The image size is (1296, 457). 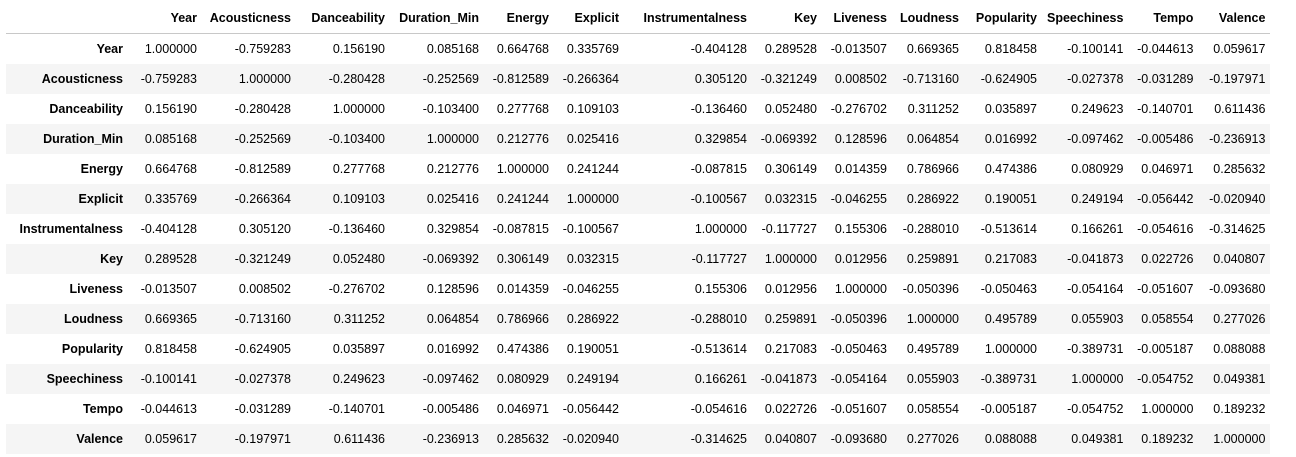 What do you see at coordinates (93, 319) in the screenshot?
I see `row-label: Loudness` at bounding box center [93, 319].